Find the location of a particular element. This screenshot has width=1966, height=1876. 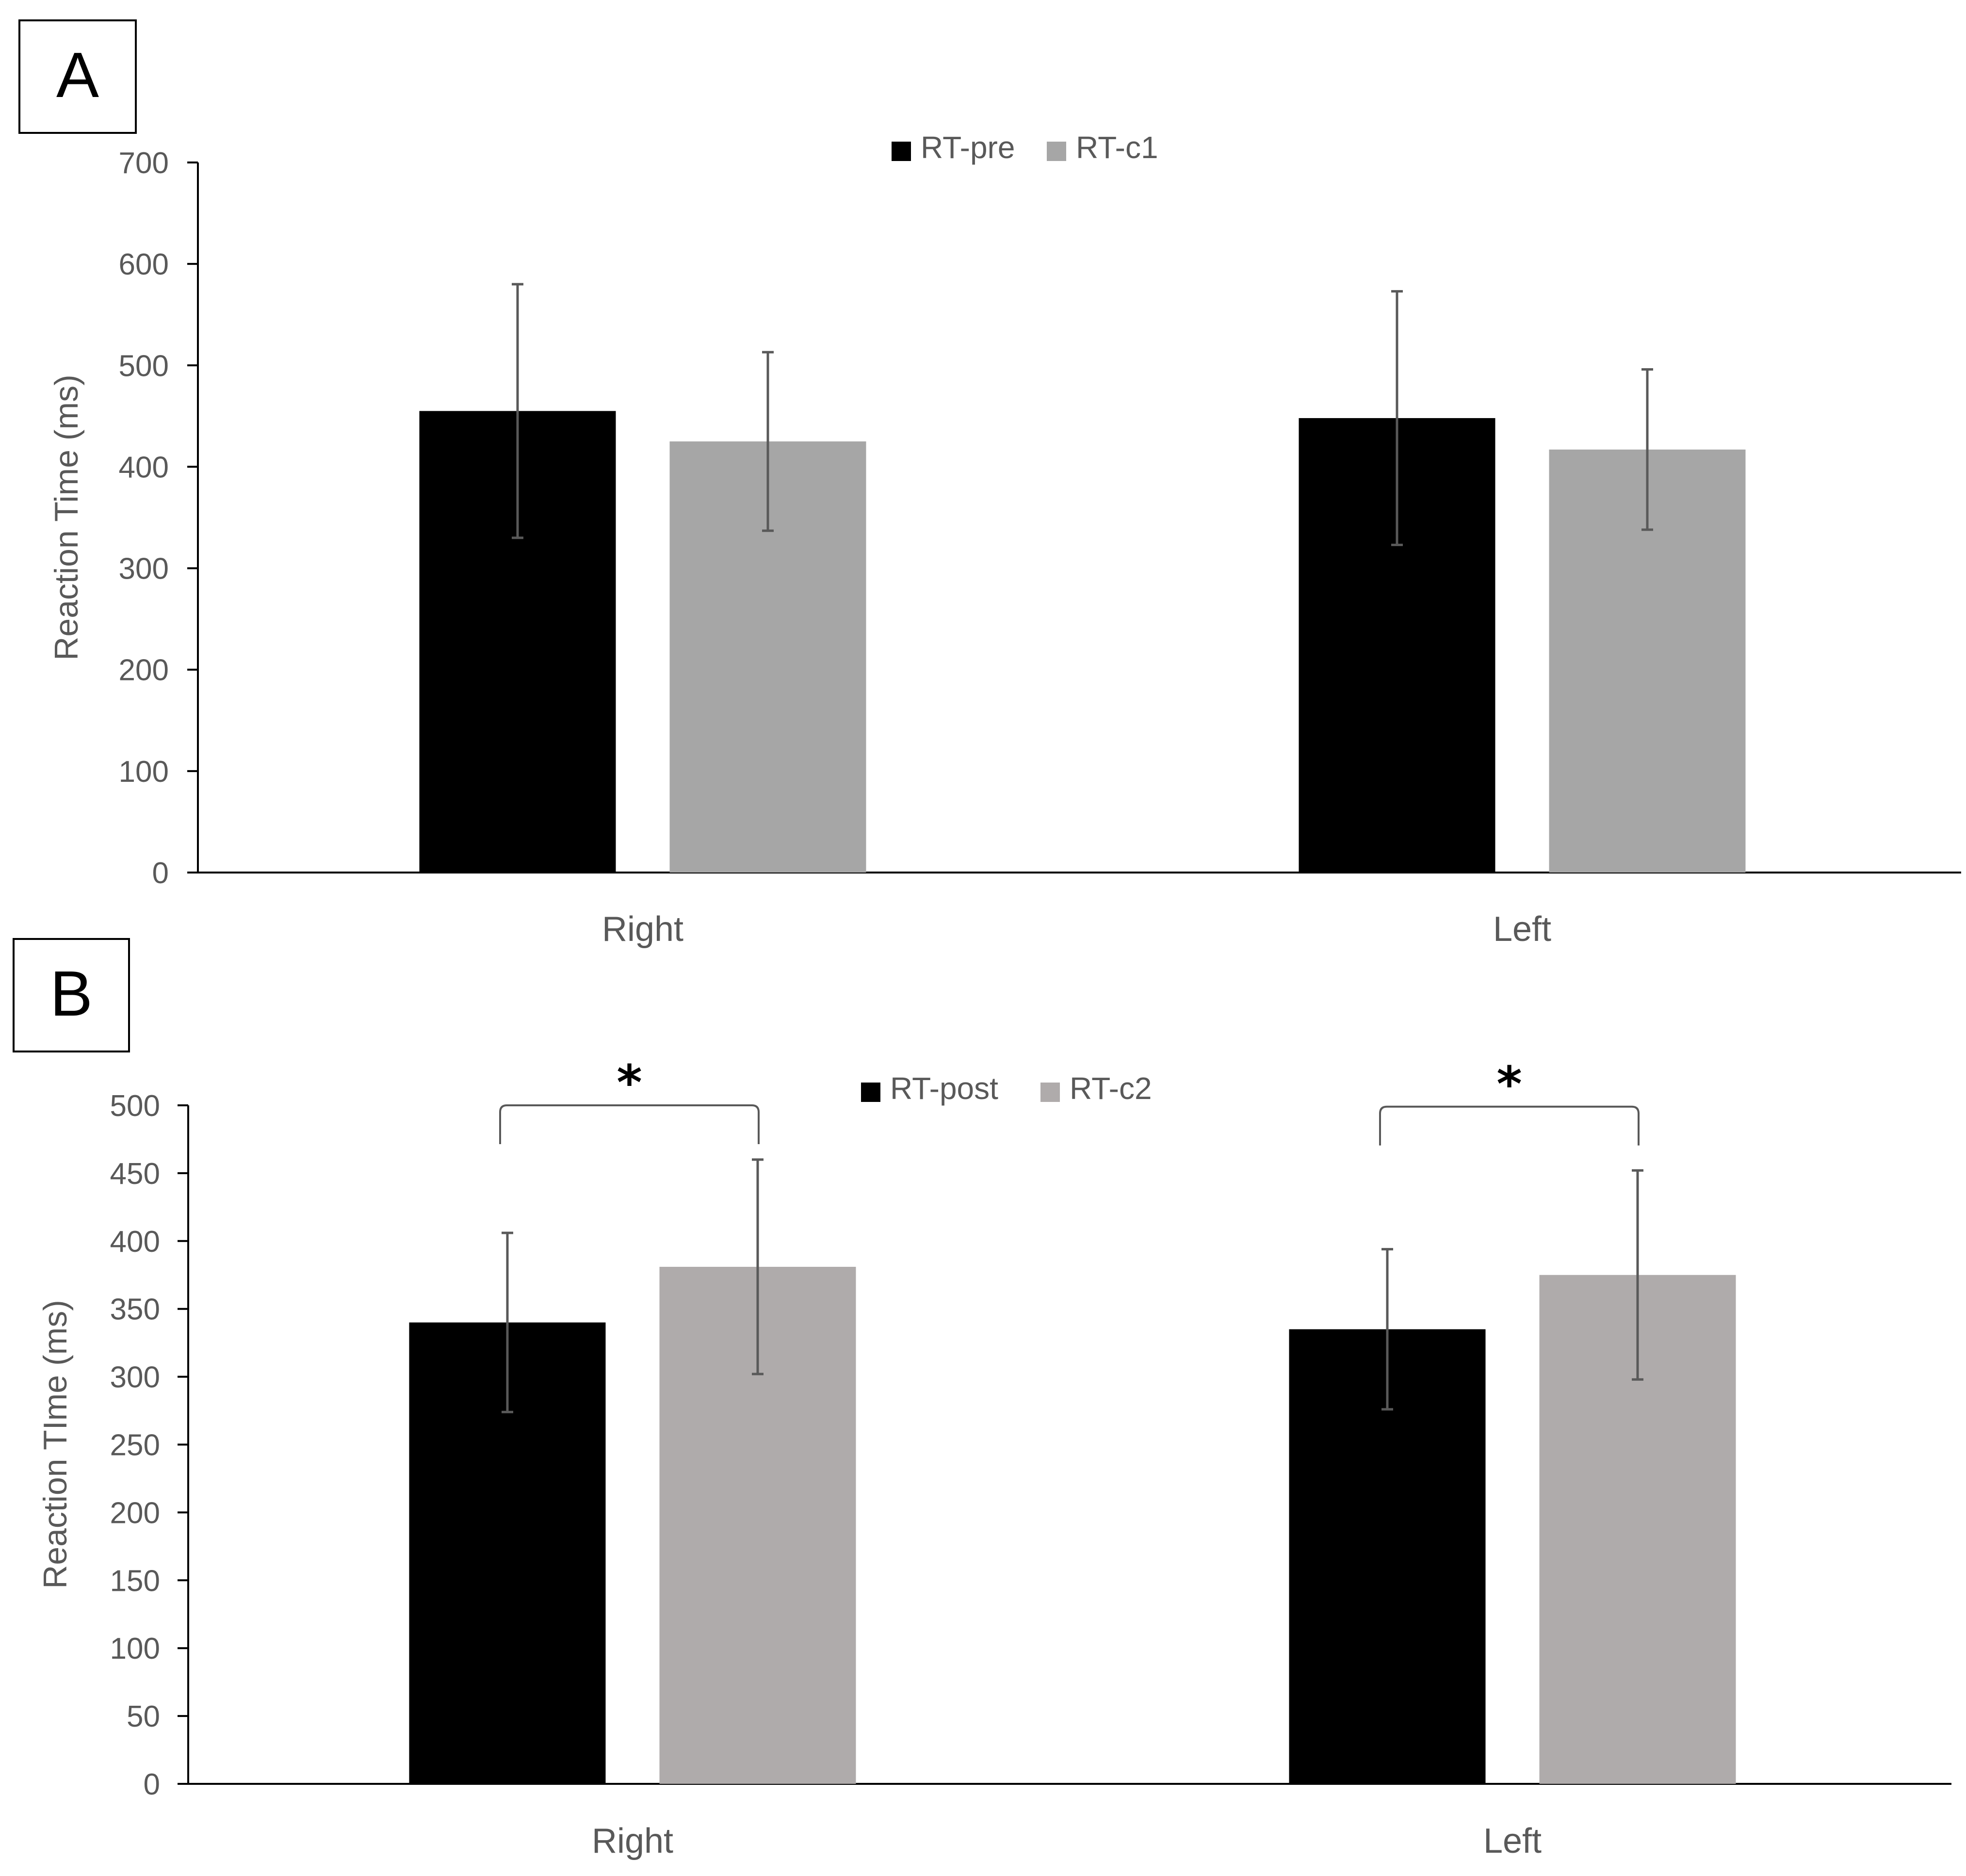

significance-bracket-left is located at coordinates (1509, 1125).